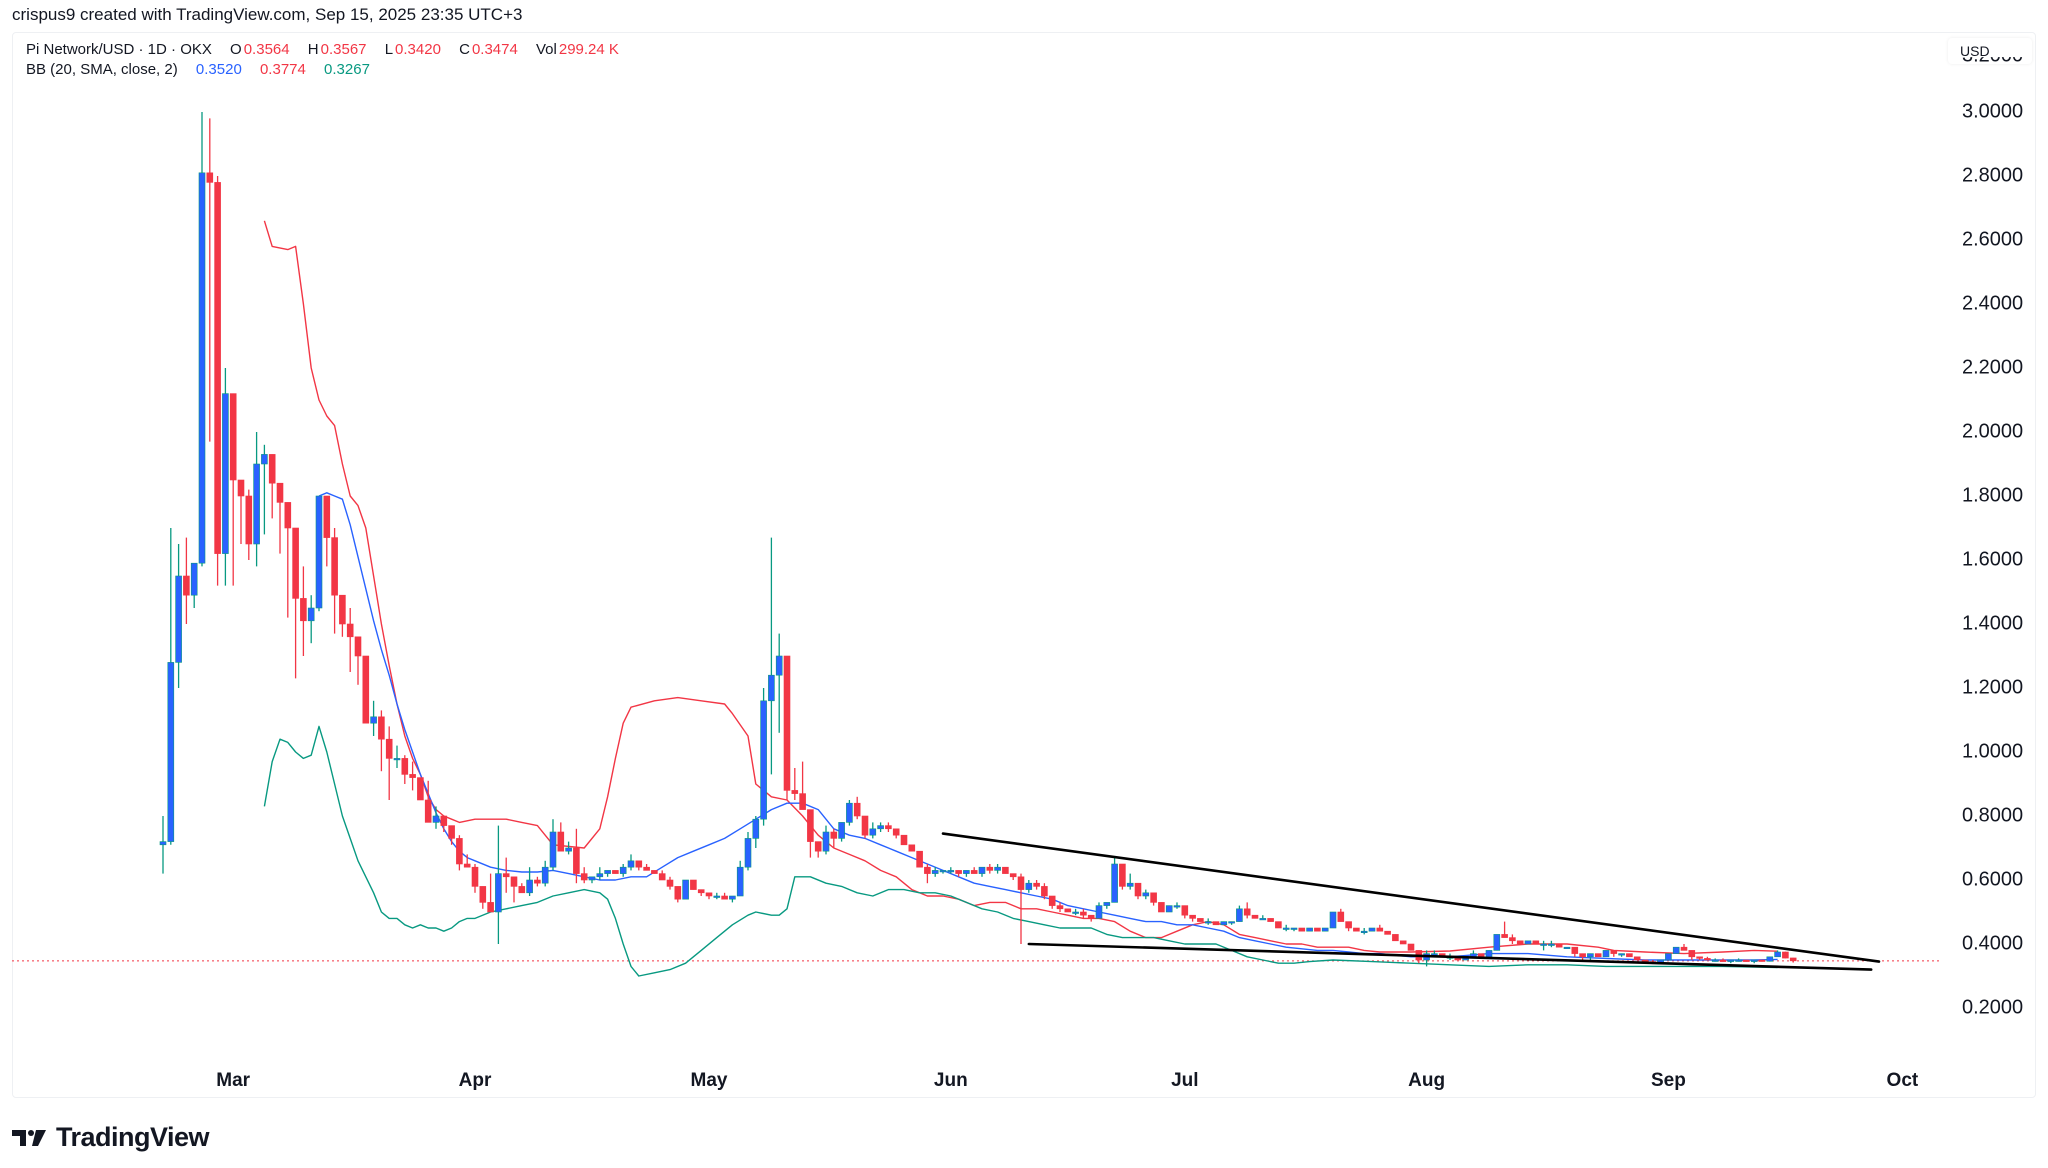 The image size is (2048, 1168). I want to click on tradingview-logo-icon, so click(29, 1137).